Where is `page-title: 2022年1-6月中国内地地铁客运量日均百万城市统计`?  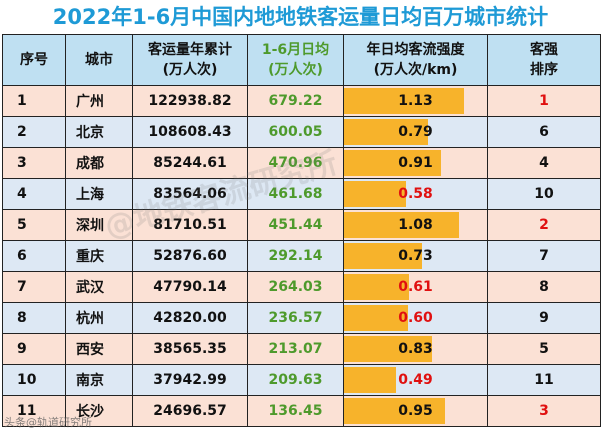 page-title: 2022年1-6月中国内地地铁客运量日均百万城市统计 is located at coordinates (300, 17).